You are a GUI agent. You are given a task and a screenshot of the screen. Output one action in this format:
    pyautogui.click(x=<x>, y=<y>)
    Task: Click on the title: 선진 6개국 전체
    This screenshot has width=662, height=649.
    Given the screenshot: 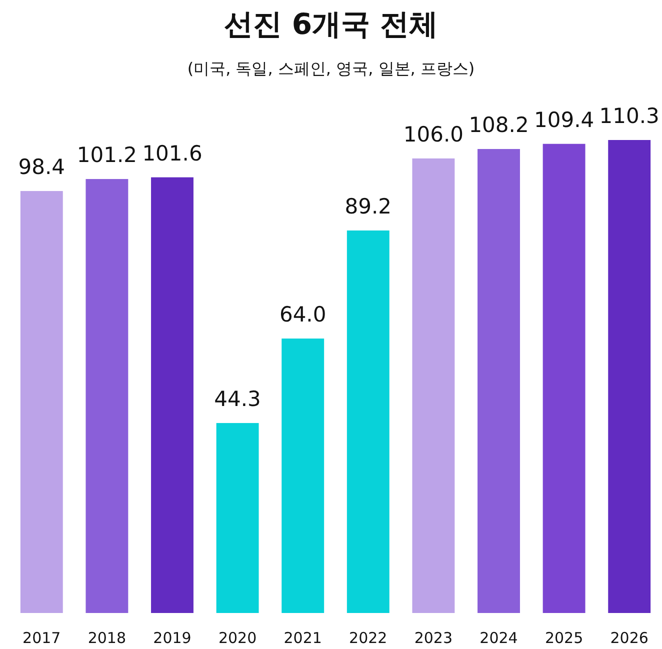 What is the action you would take?
    pyautogui.click(x=331, y=24)
    